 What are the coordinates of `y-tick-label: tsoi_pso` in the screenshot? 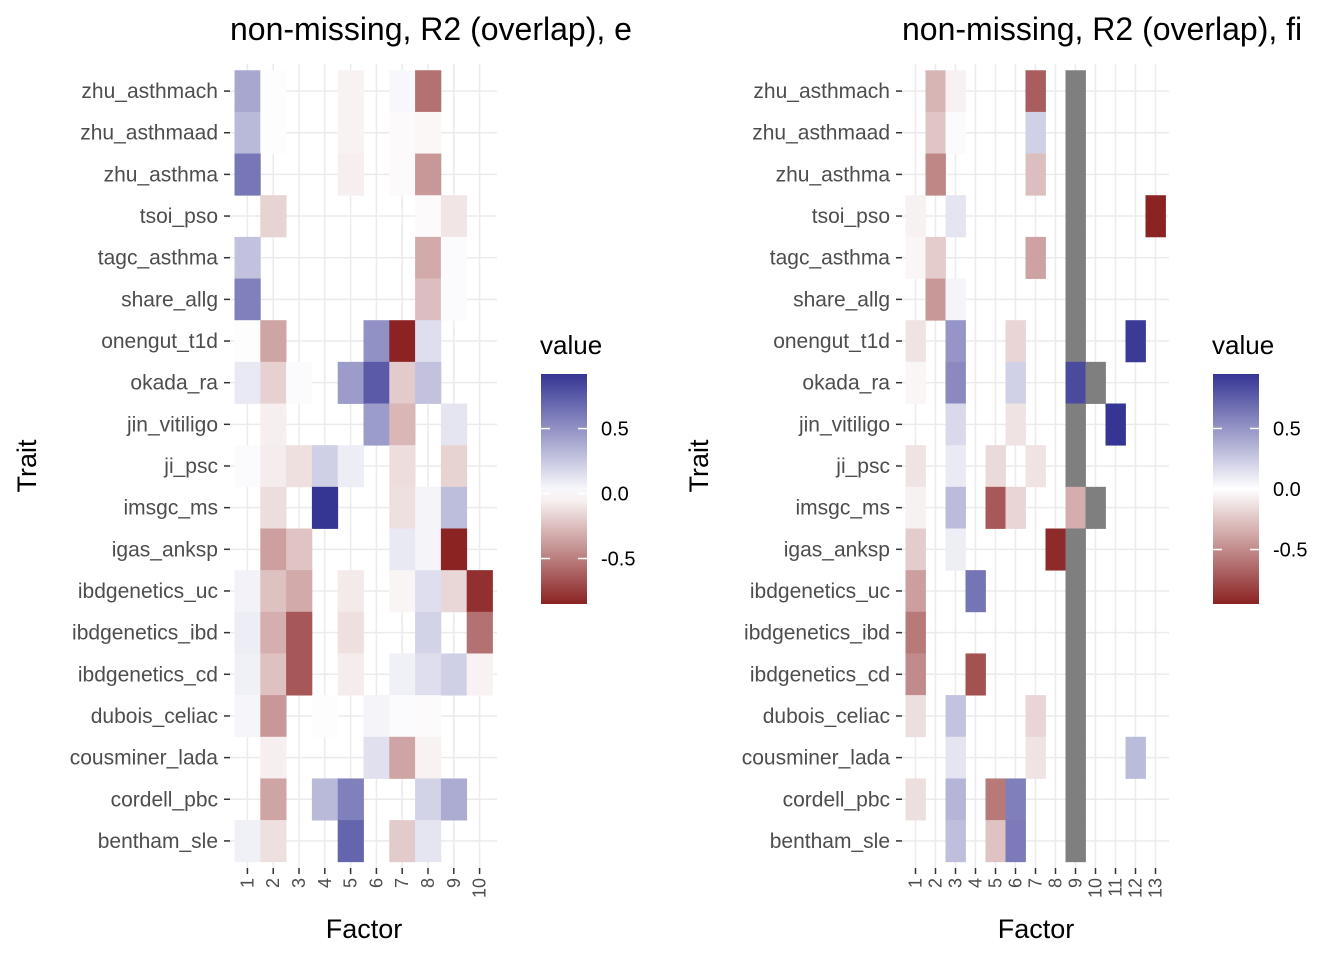 It's located at (851, 216).